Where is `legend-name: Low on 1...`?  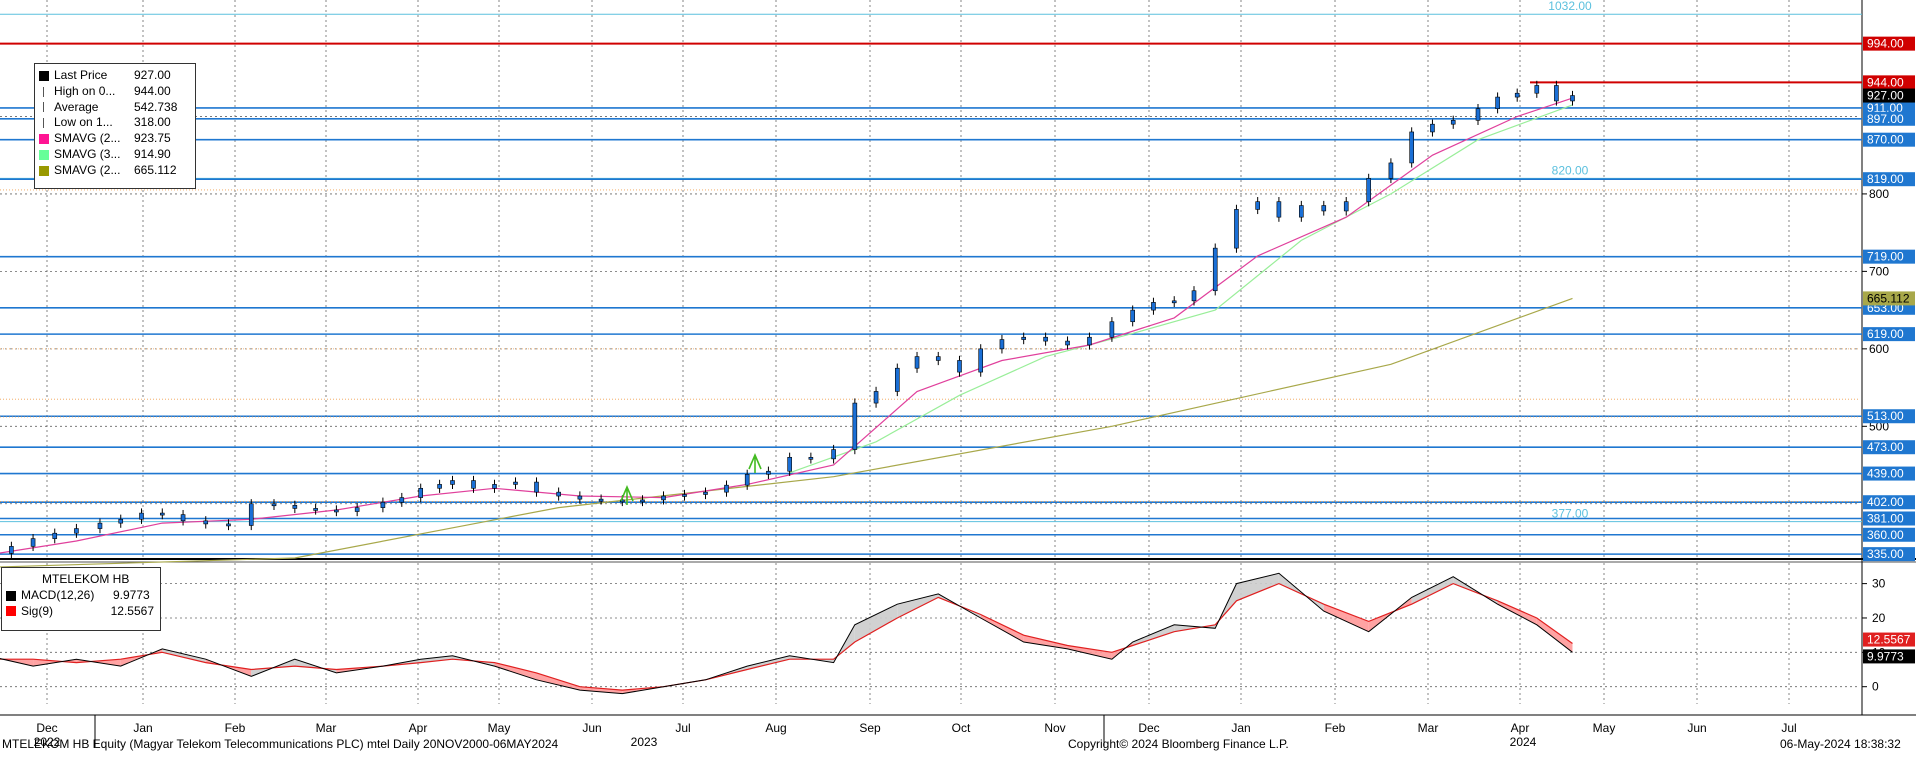 legend-name: Low on 1... is located at coordinates (83, 122).